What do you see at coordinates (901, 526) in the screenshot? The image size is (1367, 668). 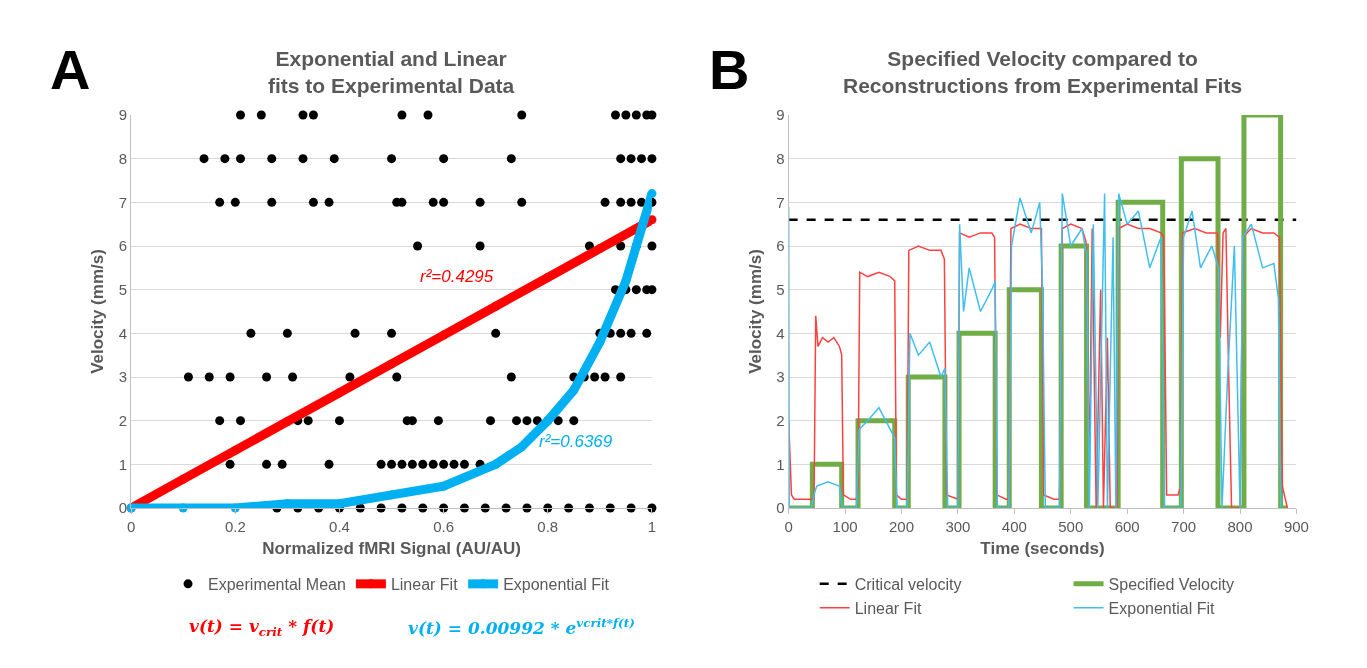 I see `x-tick-label: 200` at bounding box center [901, 526].